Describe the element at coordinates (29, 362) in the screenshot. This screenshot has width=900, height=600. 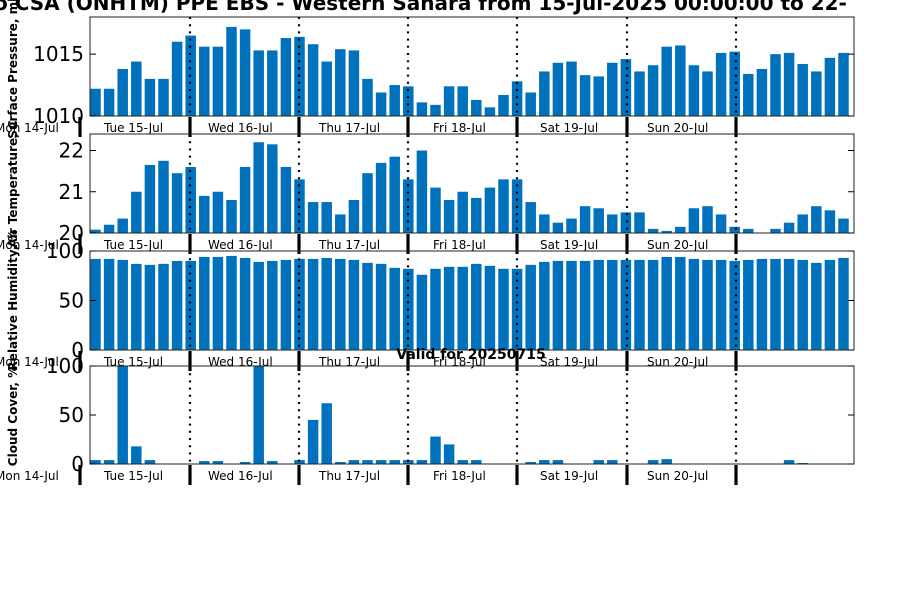
I see `day-label: Mon 14-Jul` at that location.